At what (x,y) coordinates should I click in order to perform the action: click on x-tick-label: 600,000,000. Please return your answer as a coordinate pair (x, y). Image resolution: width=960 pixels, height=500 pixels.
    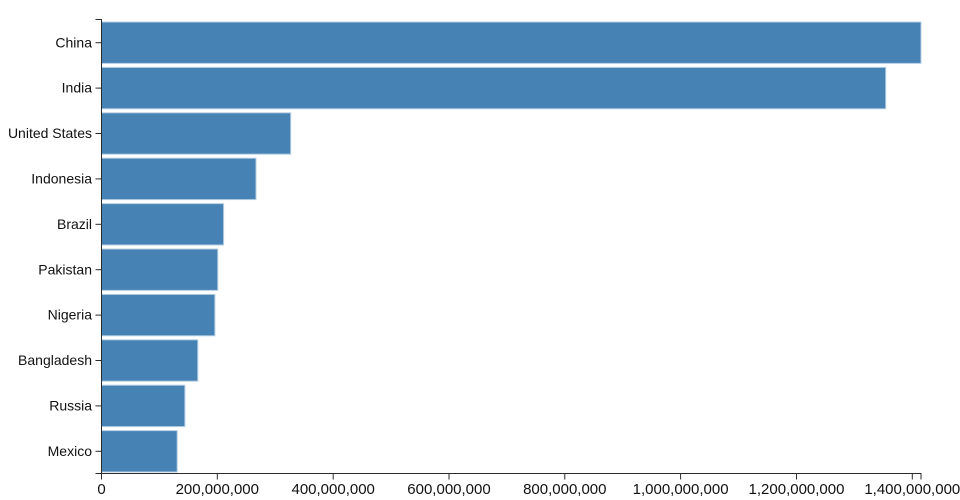
    Looking at the image, I should click on (448, 489).